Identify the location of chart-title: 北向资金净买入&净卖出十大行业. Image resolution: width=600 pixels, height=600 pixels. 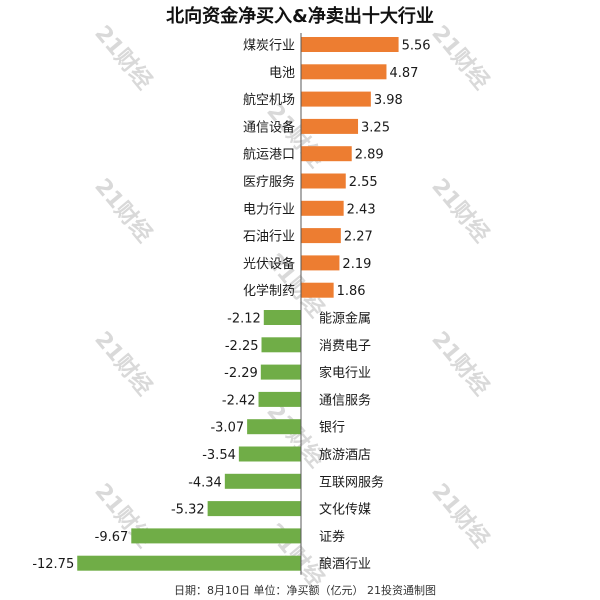
(300, 16).